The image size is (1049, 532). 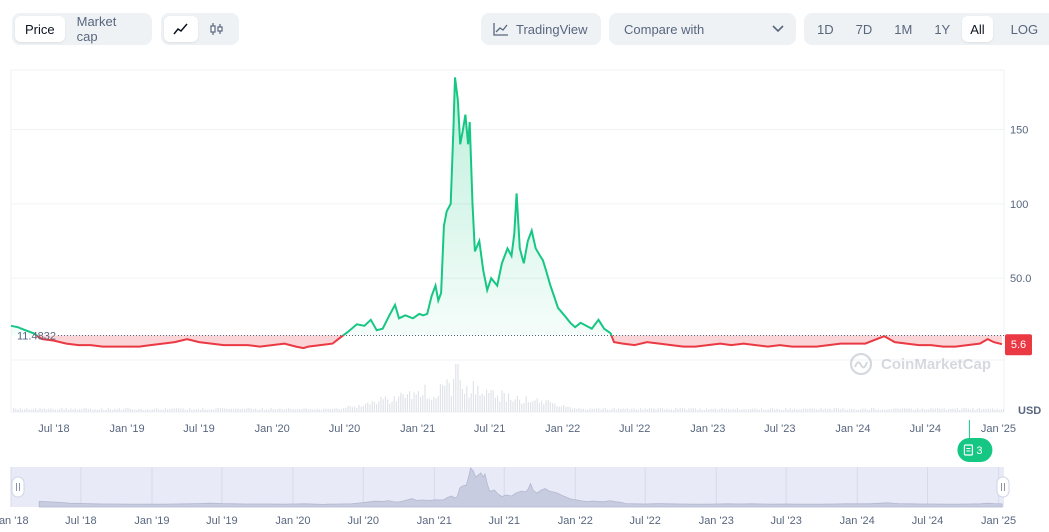 What do you see at coordinates (562, 429) in the screenshot?
I see `x-tick-label: Jan '22` at bounding box center [562, 429].